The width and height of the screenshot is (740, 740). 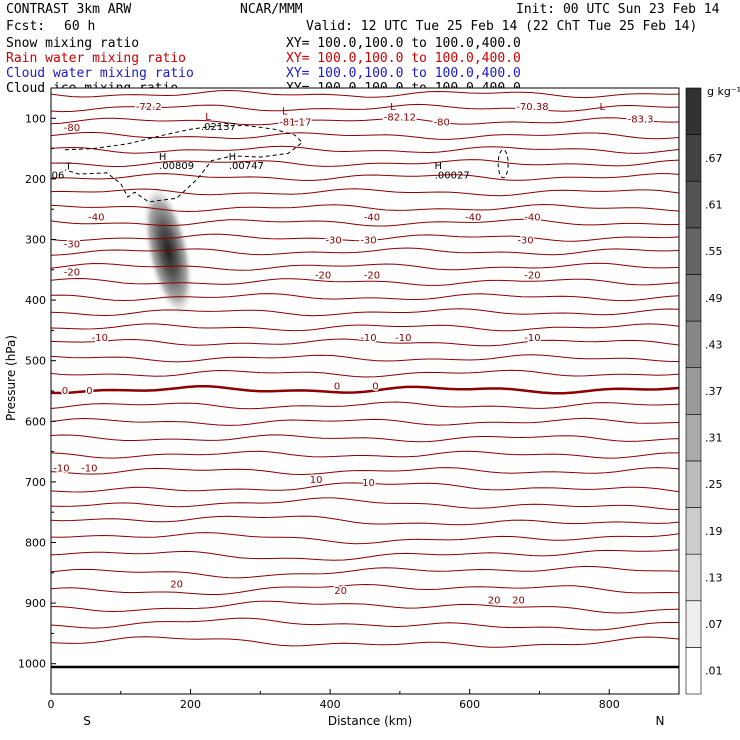 I want to click on colorbar-label: .07, so click(x=714, y=624).